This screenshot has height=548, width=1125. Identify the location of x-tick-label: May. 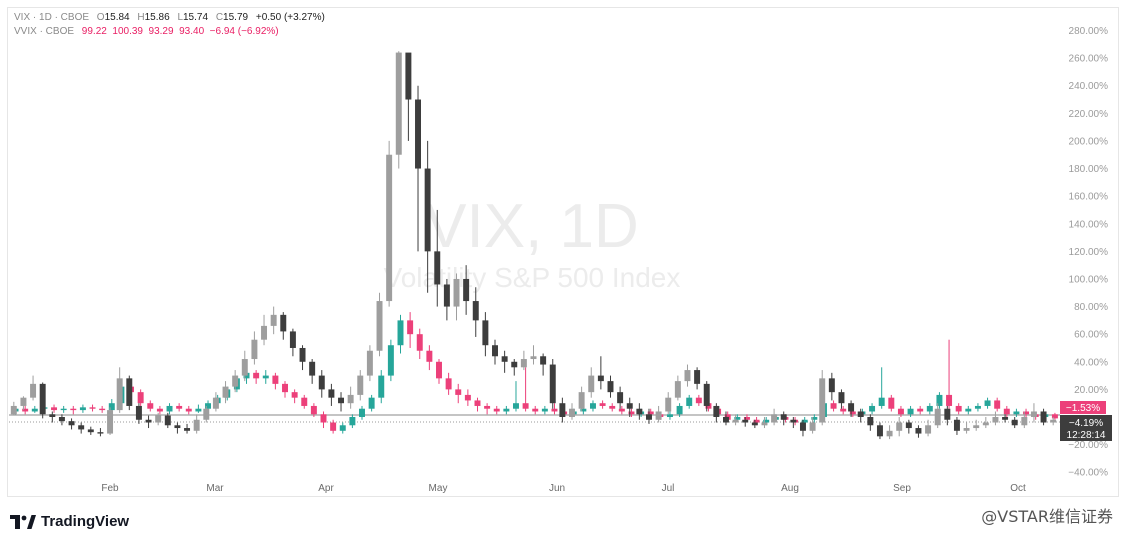
(438, 488).